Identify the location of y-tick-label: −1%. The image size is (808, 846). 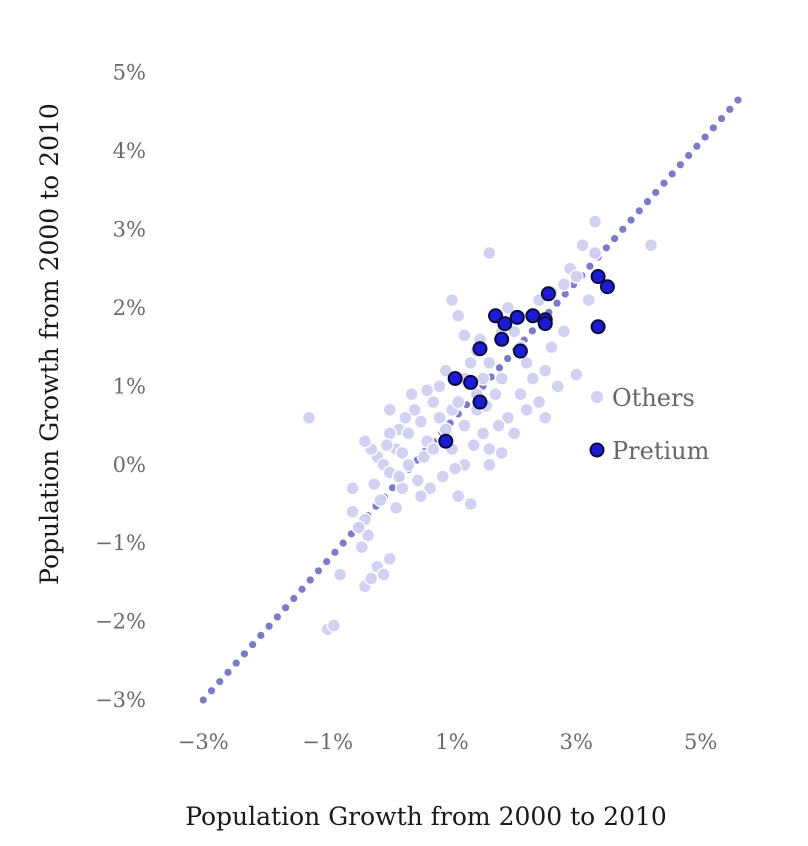
(120, 543).